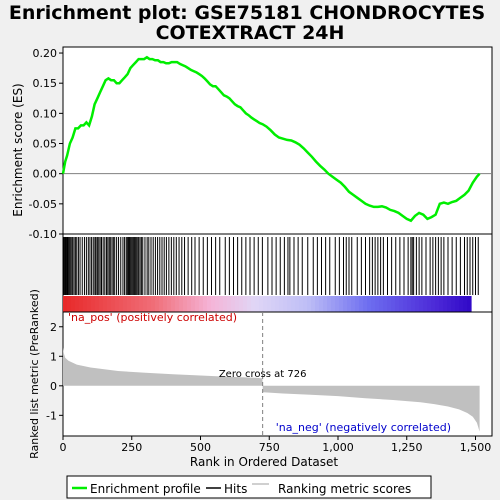  I want to click on ranking-metric-area, so click(271, 389).